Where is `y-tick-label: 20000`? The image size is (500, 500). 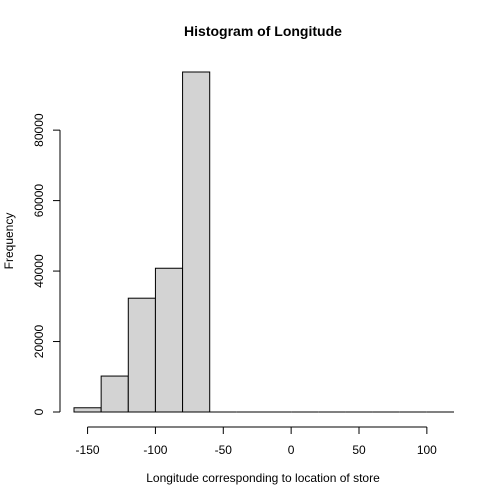
y-tick-label: 20000 is located at coordinates (39, 342).